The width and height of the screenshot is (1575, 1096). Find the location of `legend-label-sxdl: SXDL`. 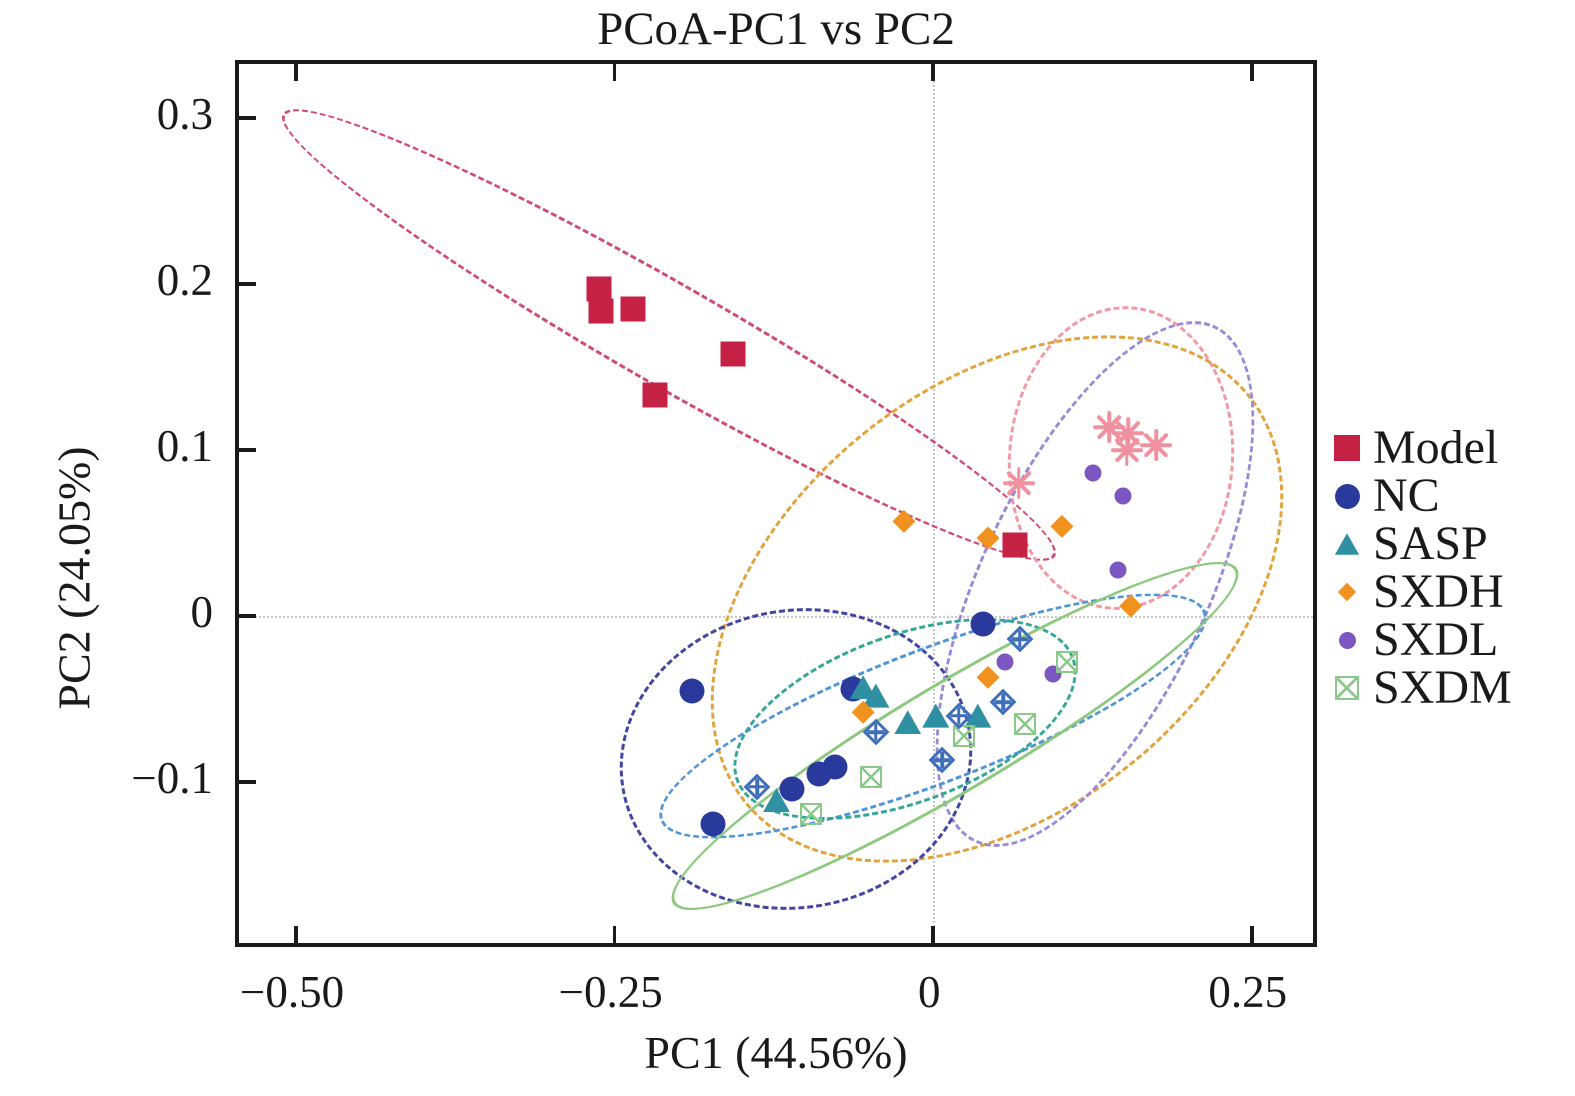

legend-label-sxdl: SXDL is located at coordinates (1436, 639).